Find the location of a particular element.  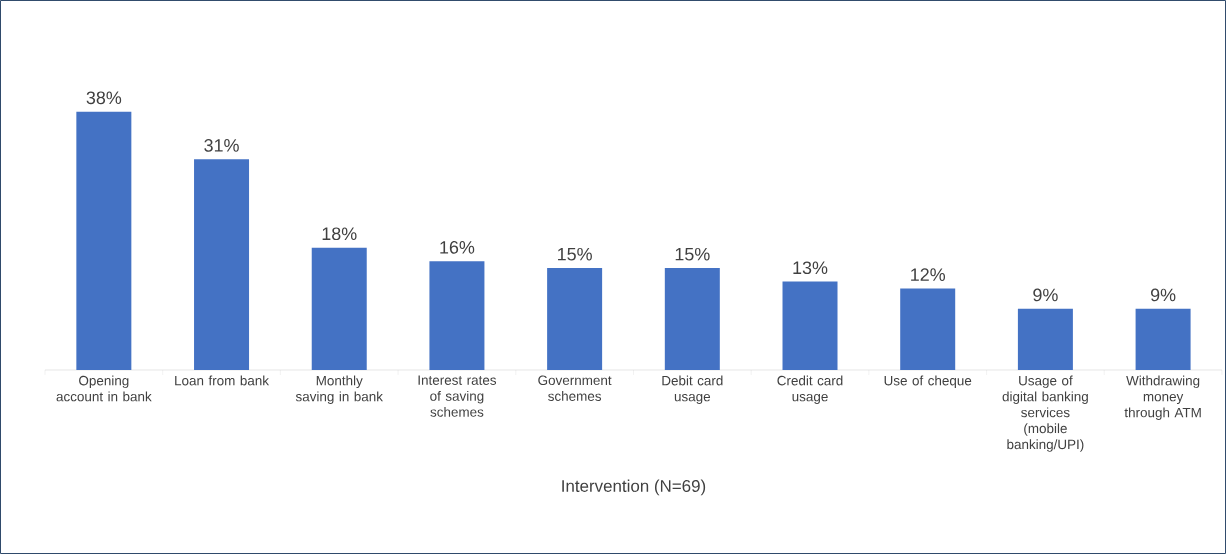

data-label: 31% is located at coordinates (221, 145).